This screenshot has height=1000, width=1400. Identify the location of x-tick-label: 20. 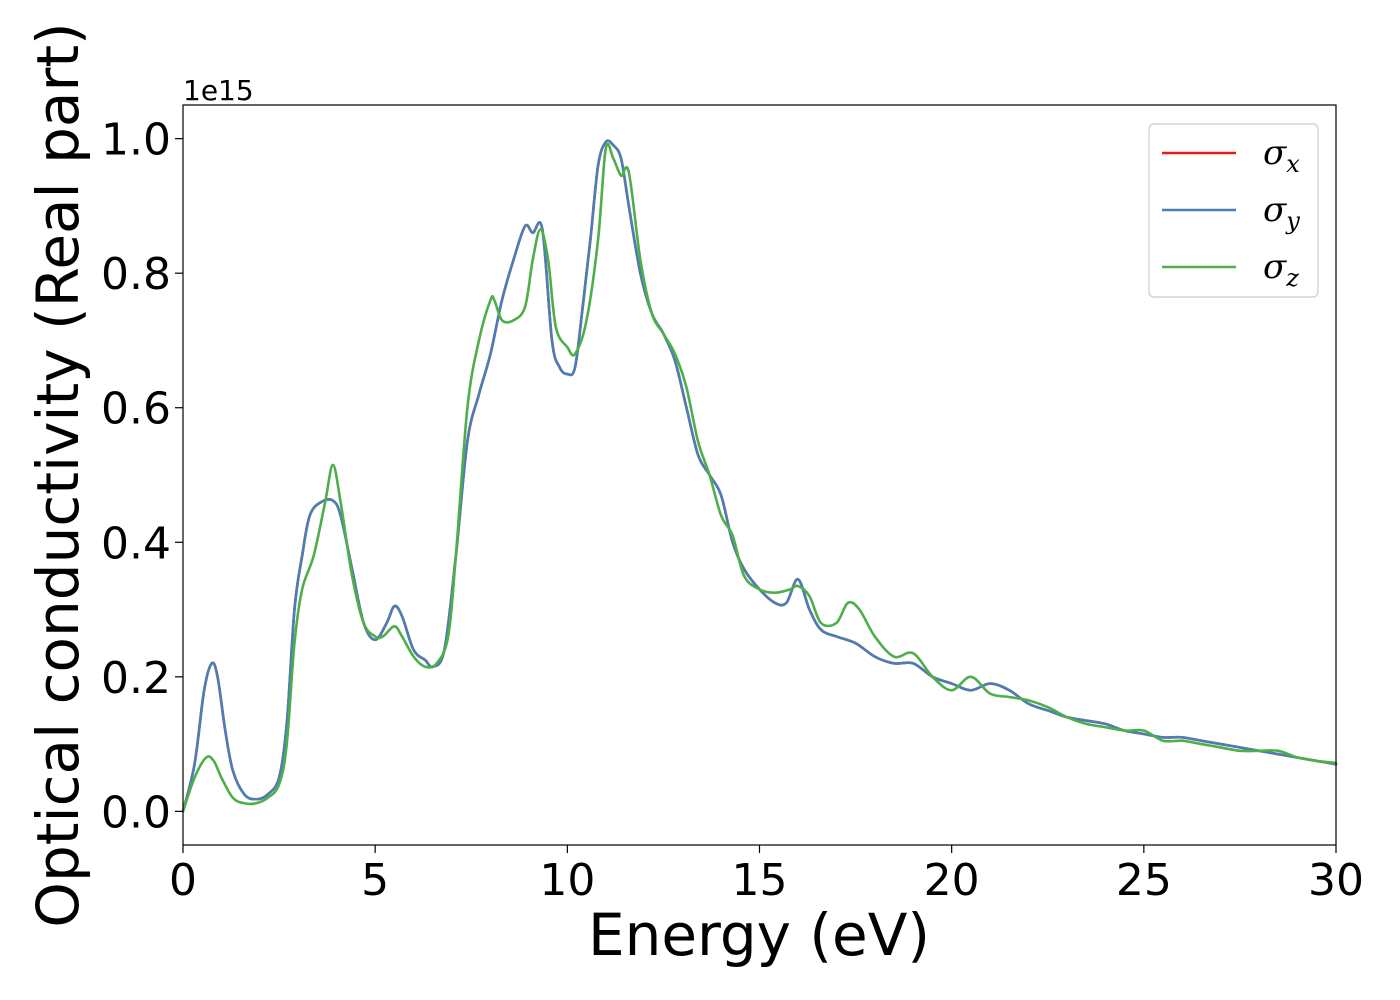
(952, 880).